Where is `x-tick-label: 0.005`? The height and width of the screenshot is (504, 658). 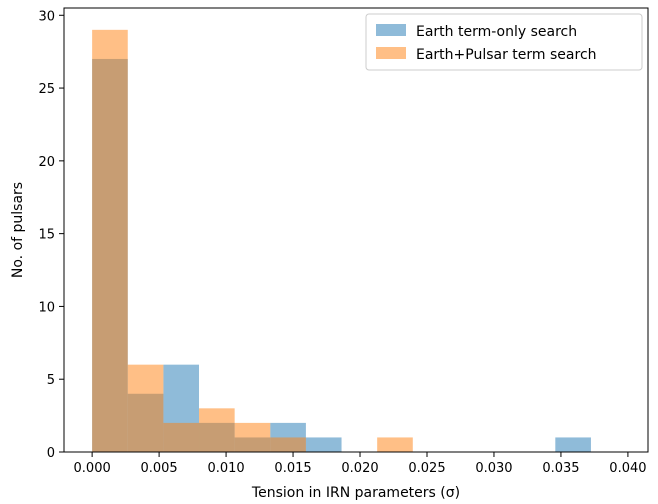
x-tick-label: 0.005 is located at coordinates (158, 468).